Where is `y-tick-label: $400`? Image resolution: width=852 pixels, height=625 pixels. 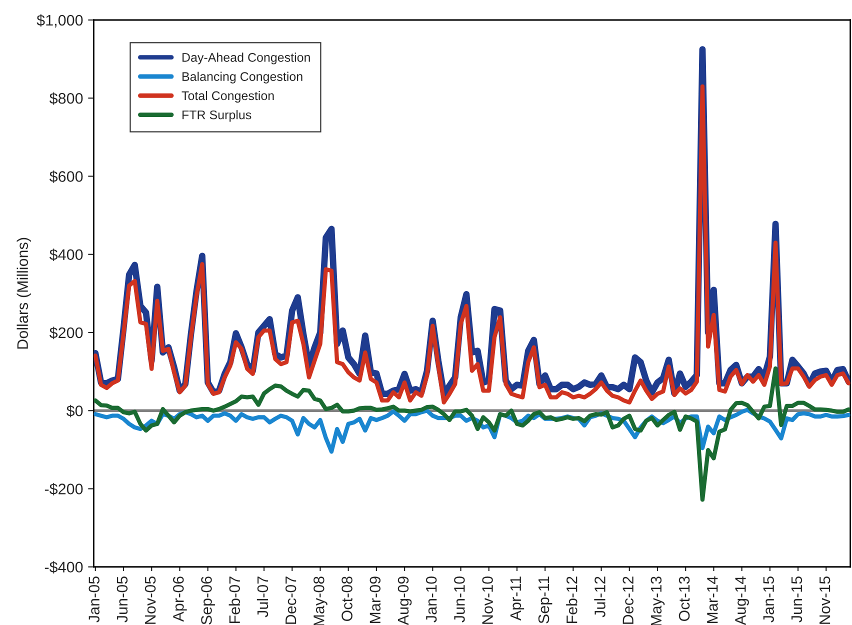
y-tick-label: $400 is located at coordinates (66, 254).